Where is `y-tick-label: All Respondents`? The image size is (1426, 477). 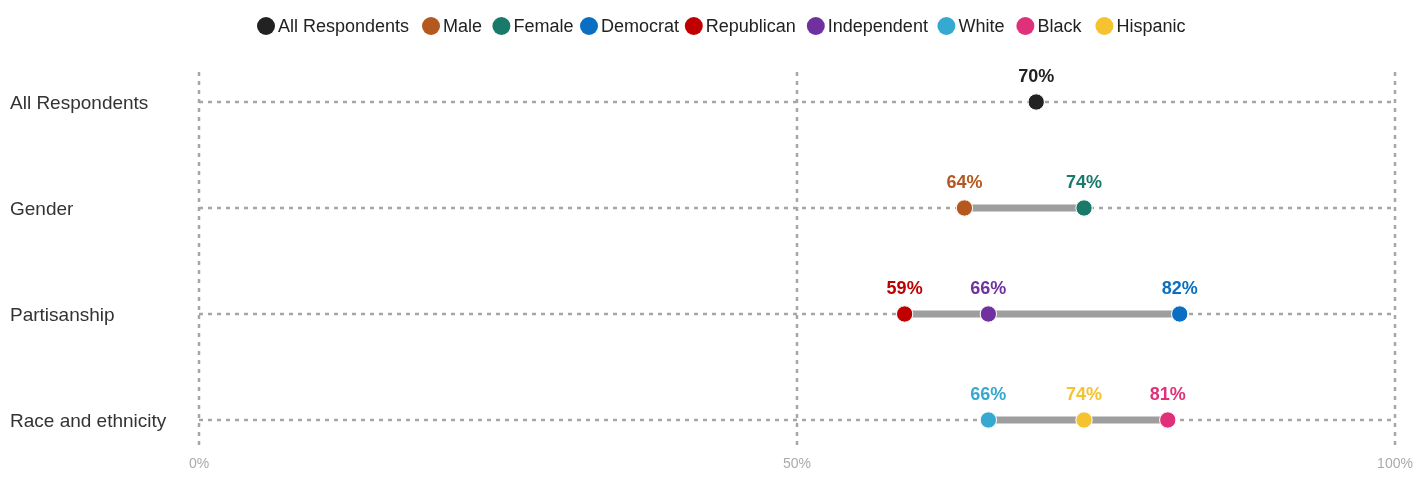
y-tick-label: All Respondents is located at coordinates (79, 102).